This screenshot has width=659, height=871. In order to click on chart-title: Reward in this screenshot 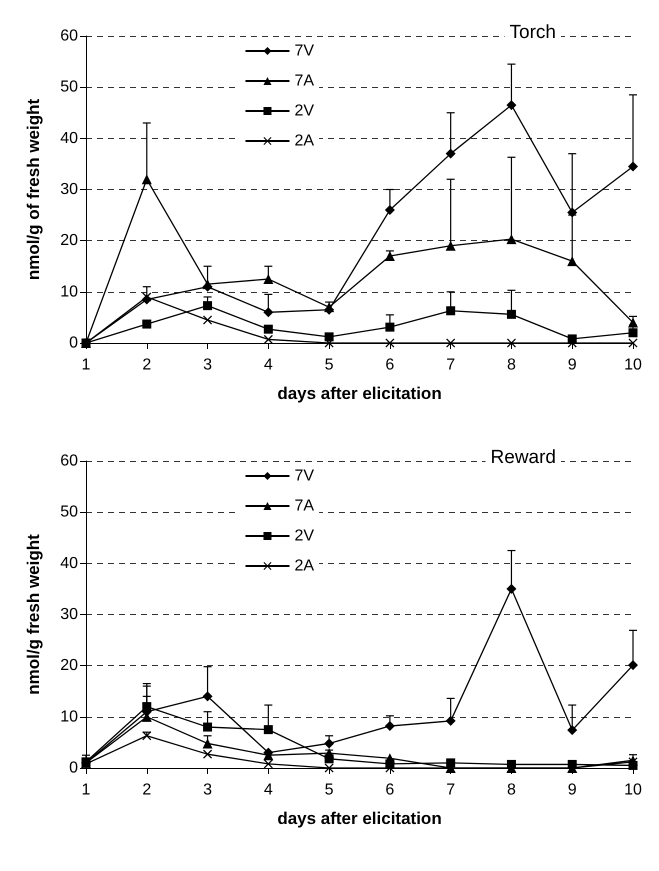, I will do `click(523, 457)`.